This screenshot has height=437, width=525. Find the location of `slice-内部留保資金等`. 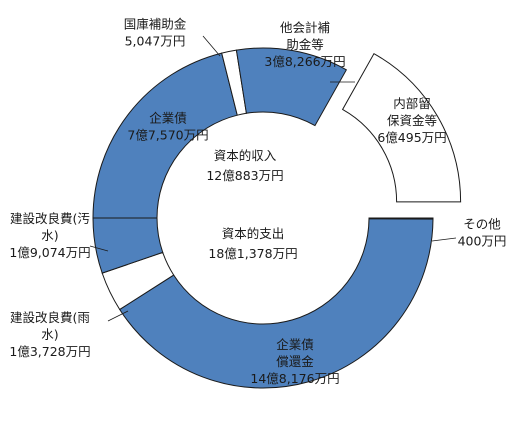

slice-内部留保資金等 is located at coordinates (401, 127).